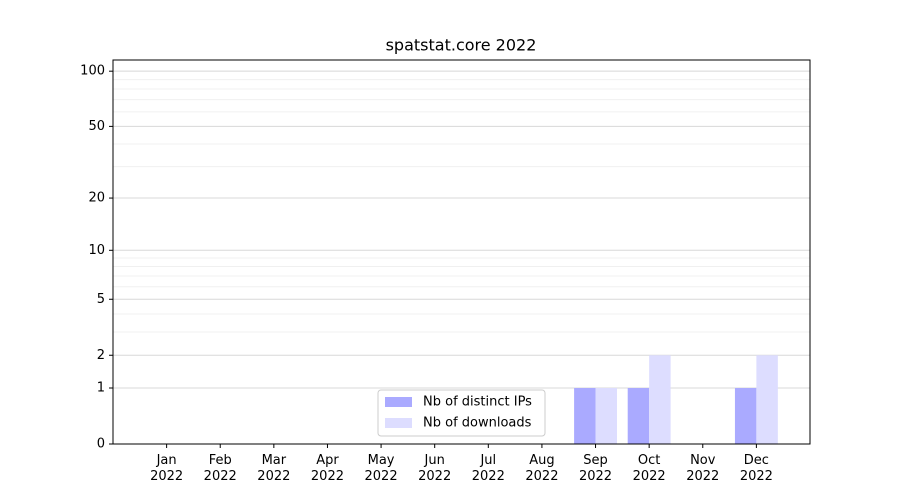 This screenshot has width=900, height=500. Describe the element at coordinates (488, 468) in the screenshot. I see `x-tick-label: Jul 2022` at that location.